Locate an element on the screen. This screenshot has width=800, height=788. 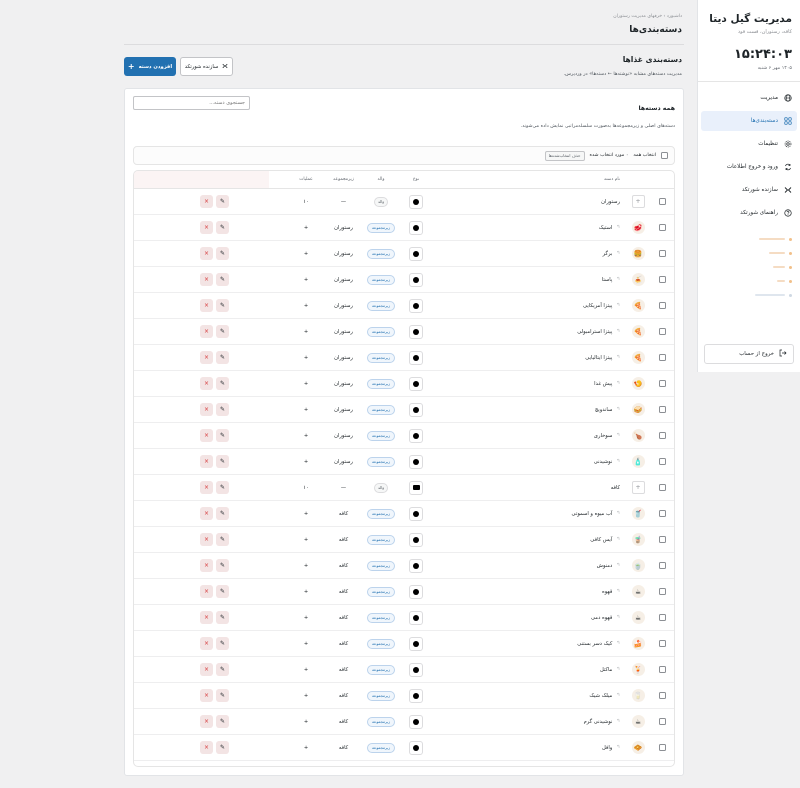
sidebar-item-import-export: ورود و خروج اطلاعات is located at coordinates (749, 167).